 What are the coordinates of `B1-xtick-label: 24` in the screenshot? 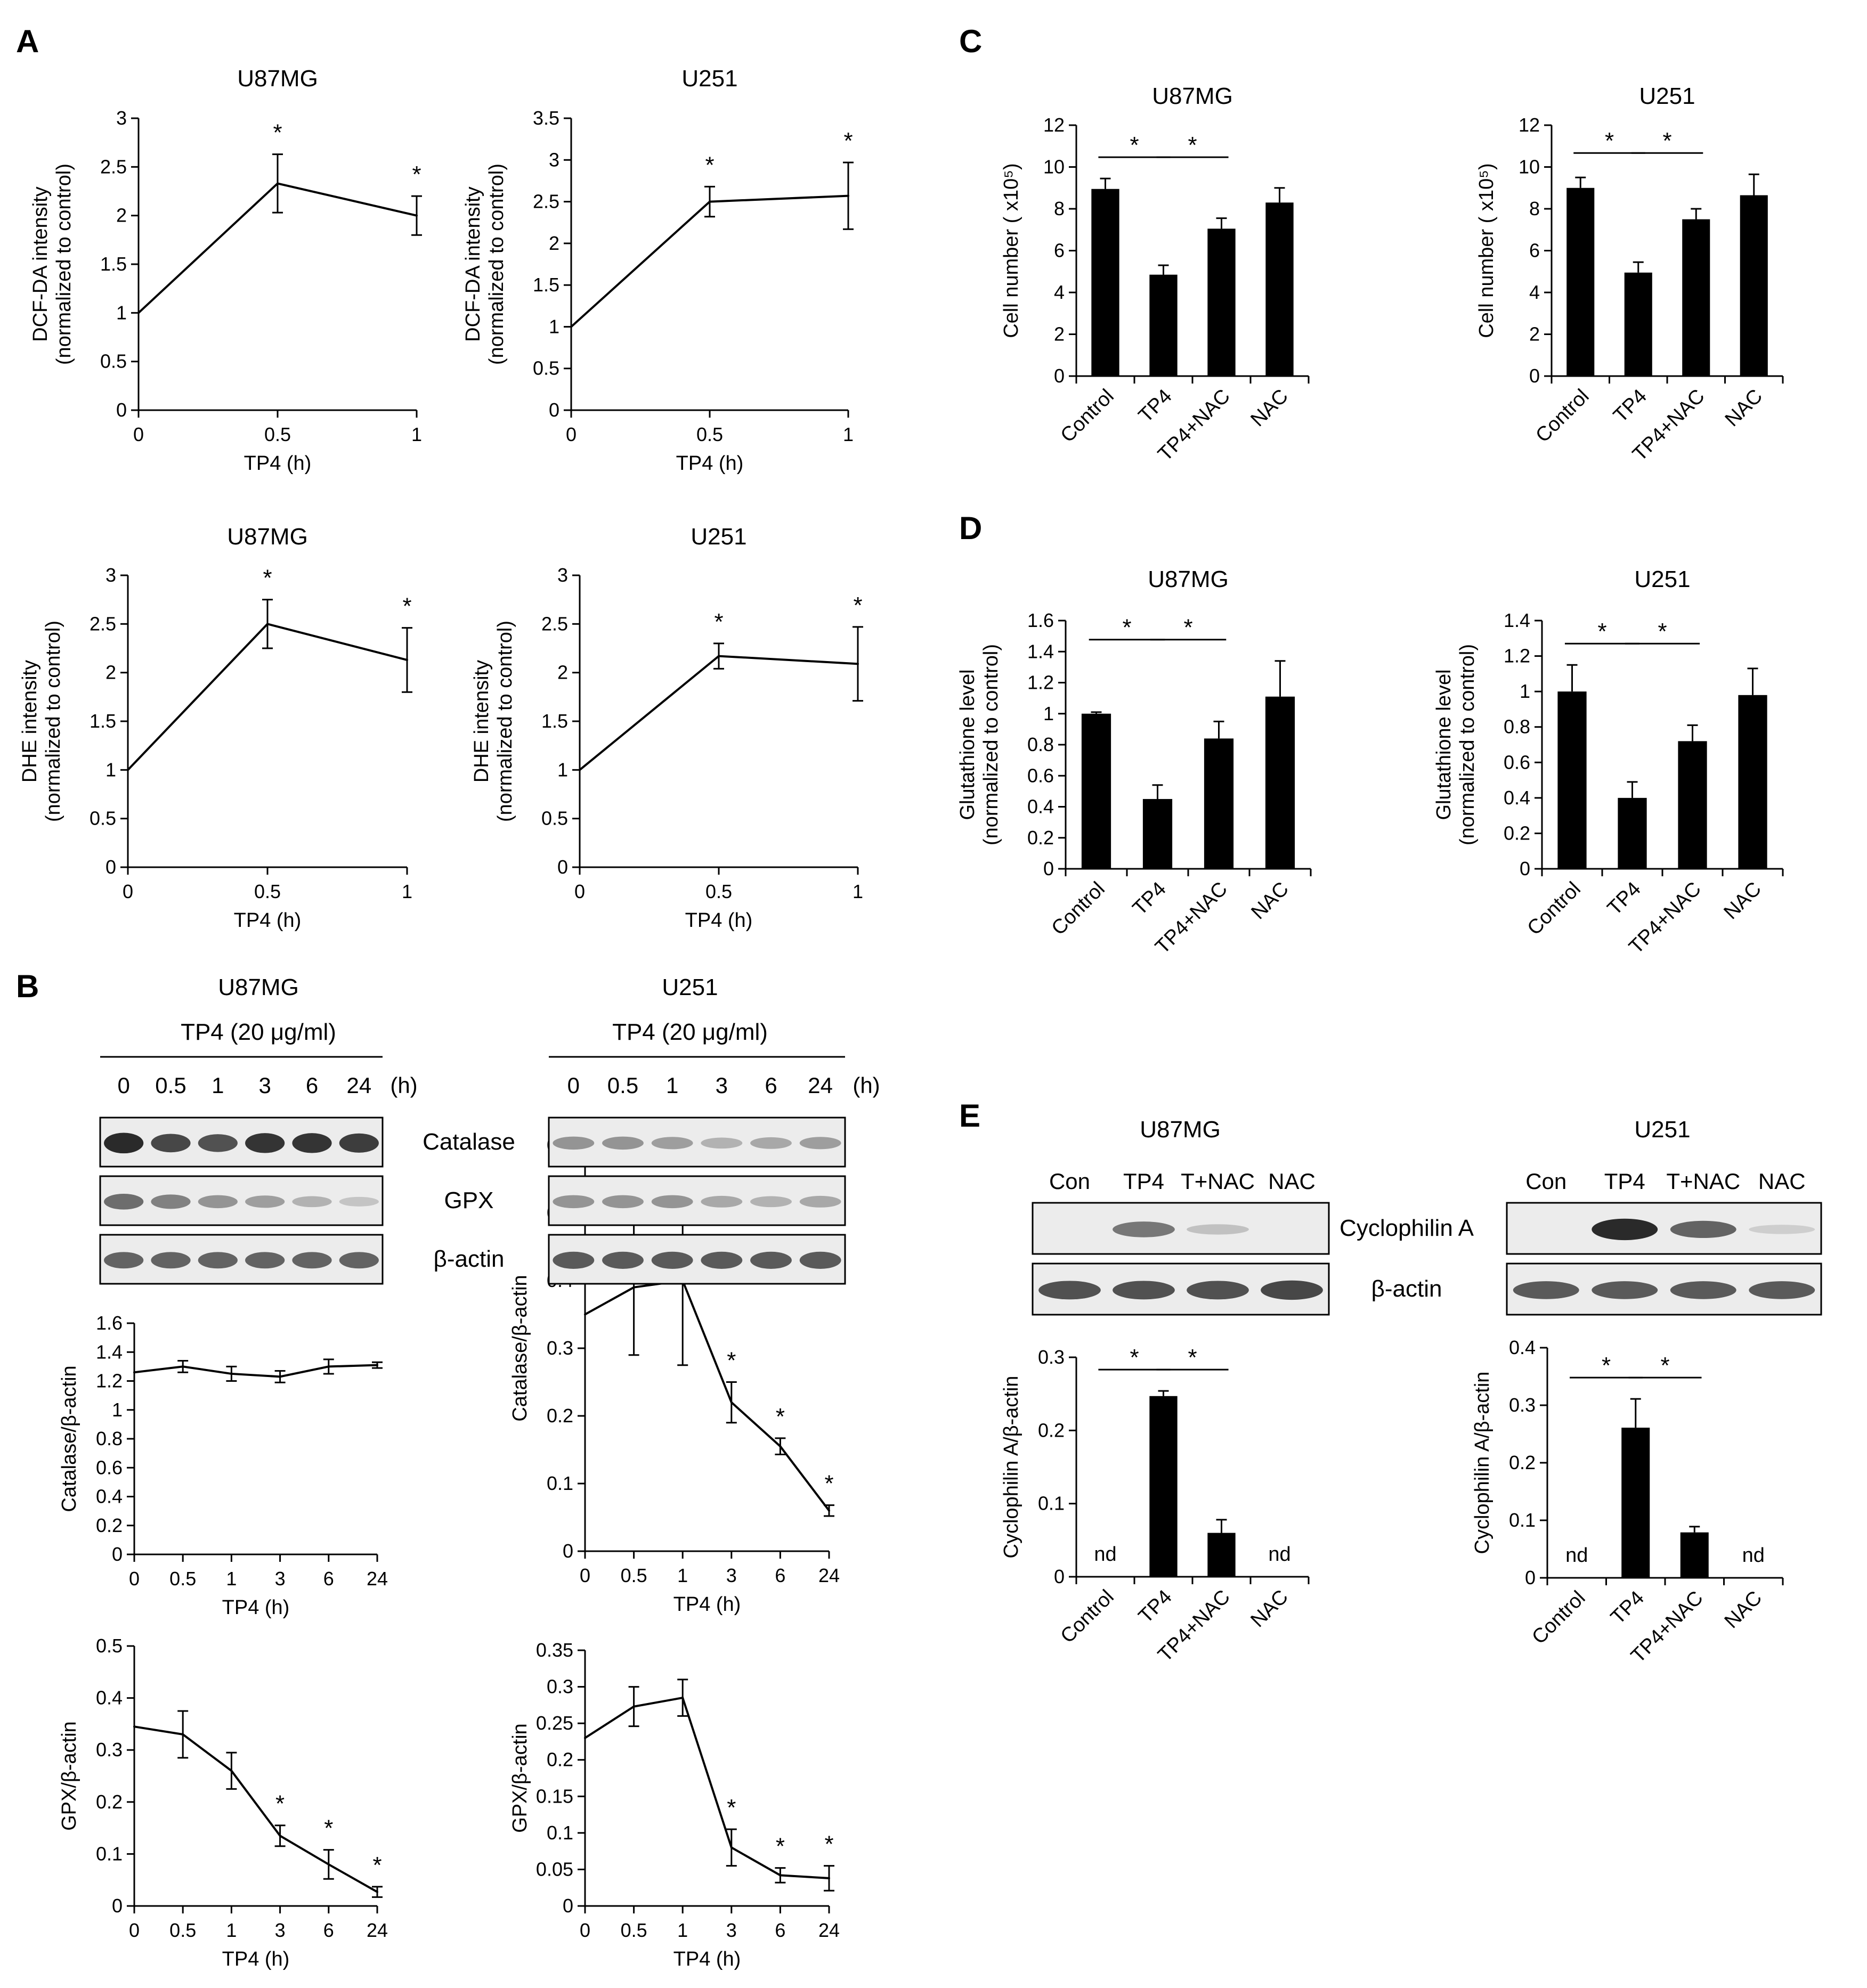 It's located at (378, 1579).